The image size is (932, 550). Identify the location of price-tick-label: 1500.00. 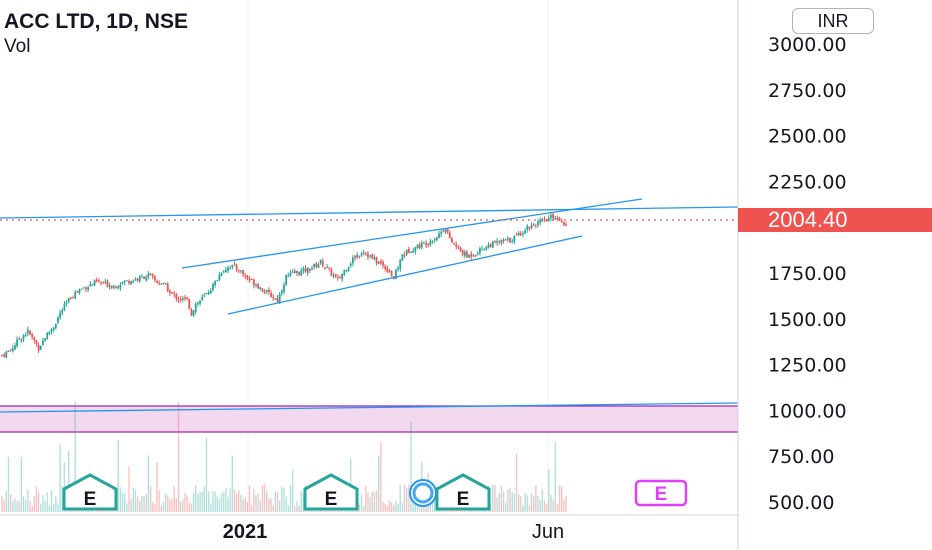
(807, 320).